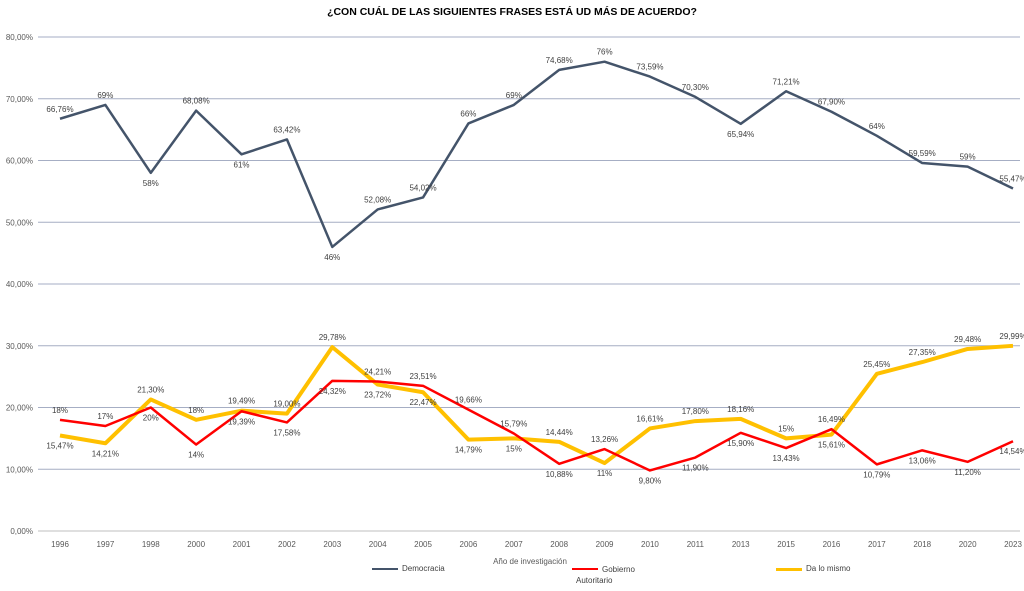 This screenshot has height=591, width=1024. What do you see at coordinates (876, 474) in the screenshot?
I see `data-label: 10,79%` at bounding box center [876, 474].